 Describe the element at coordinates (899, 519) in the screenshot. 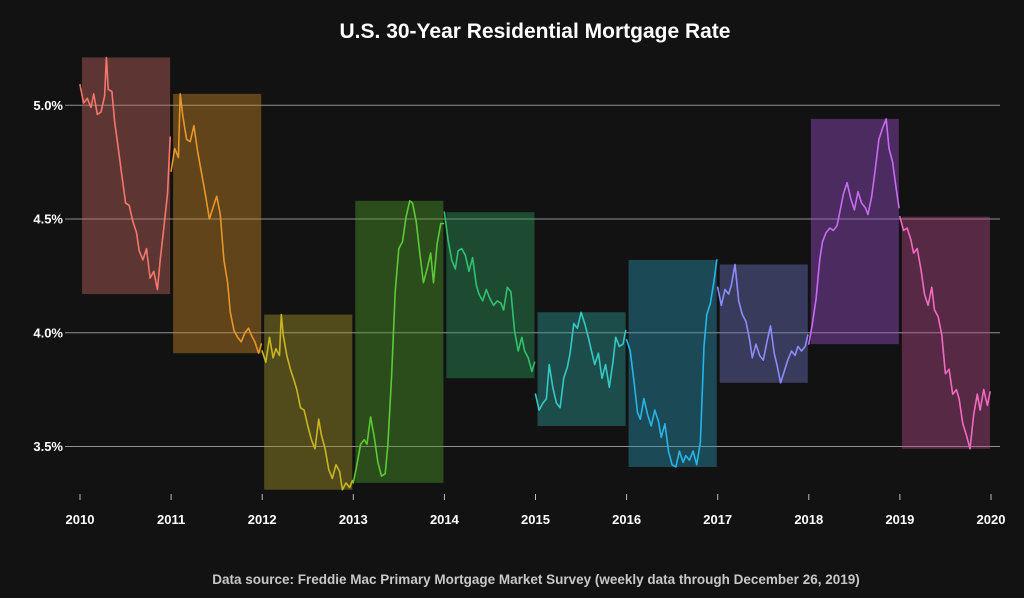

I see `x-tick-label: 2019` at that location.